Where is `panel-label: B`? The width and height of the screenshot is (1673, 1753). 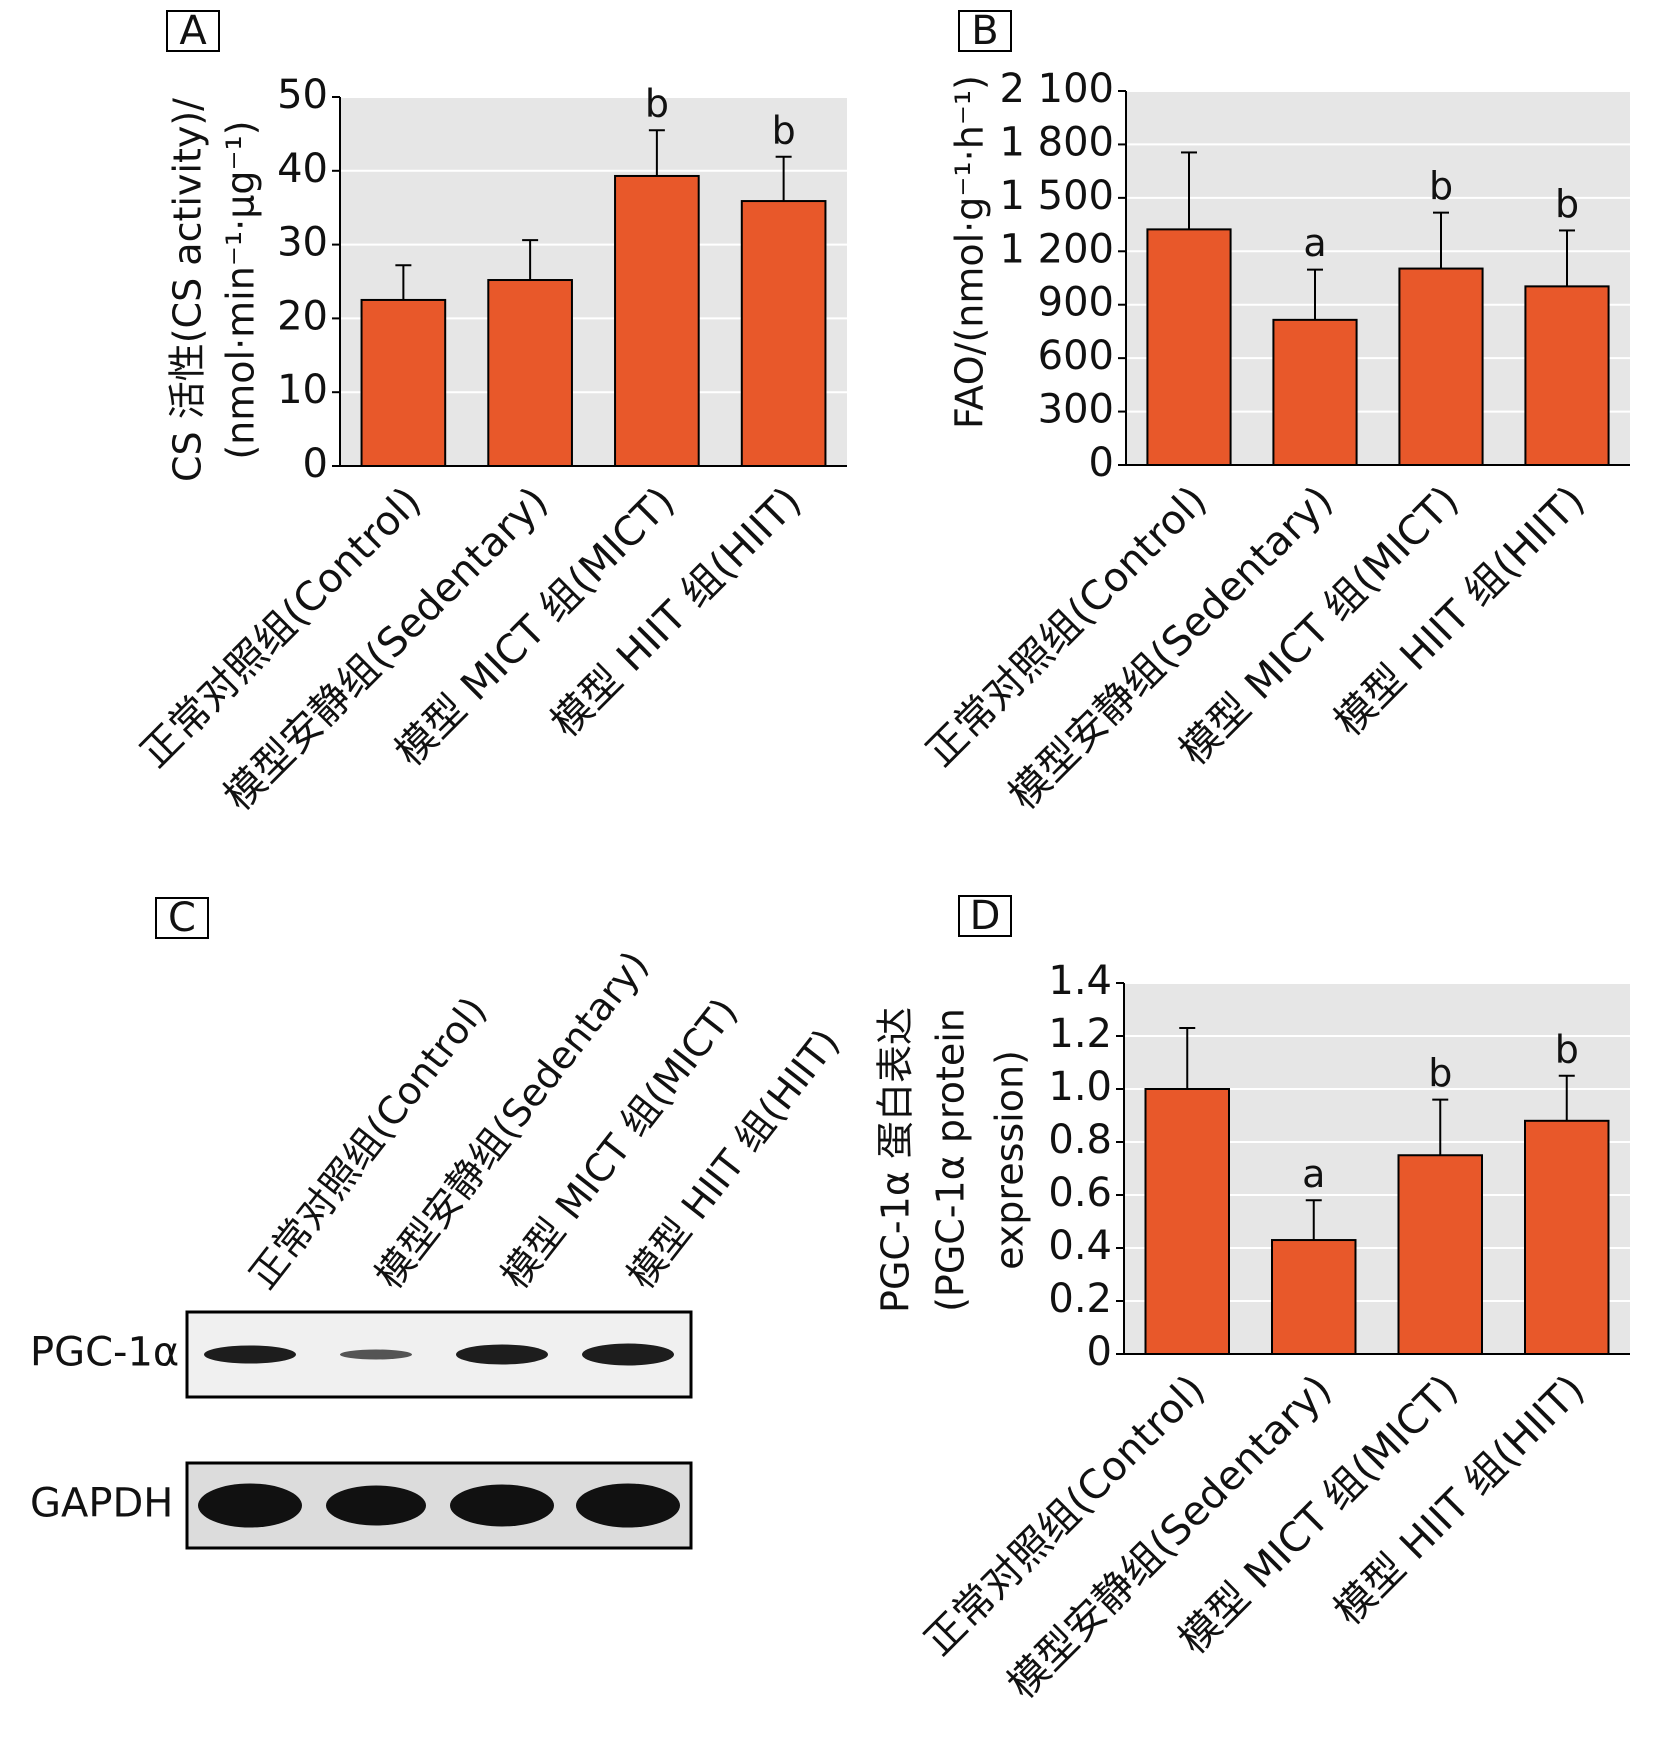
panel-label: B is located at coordinates (984, 31).